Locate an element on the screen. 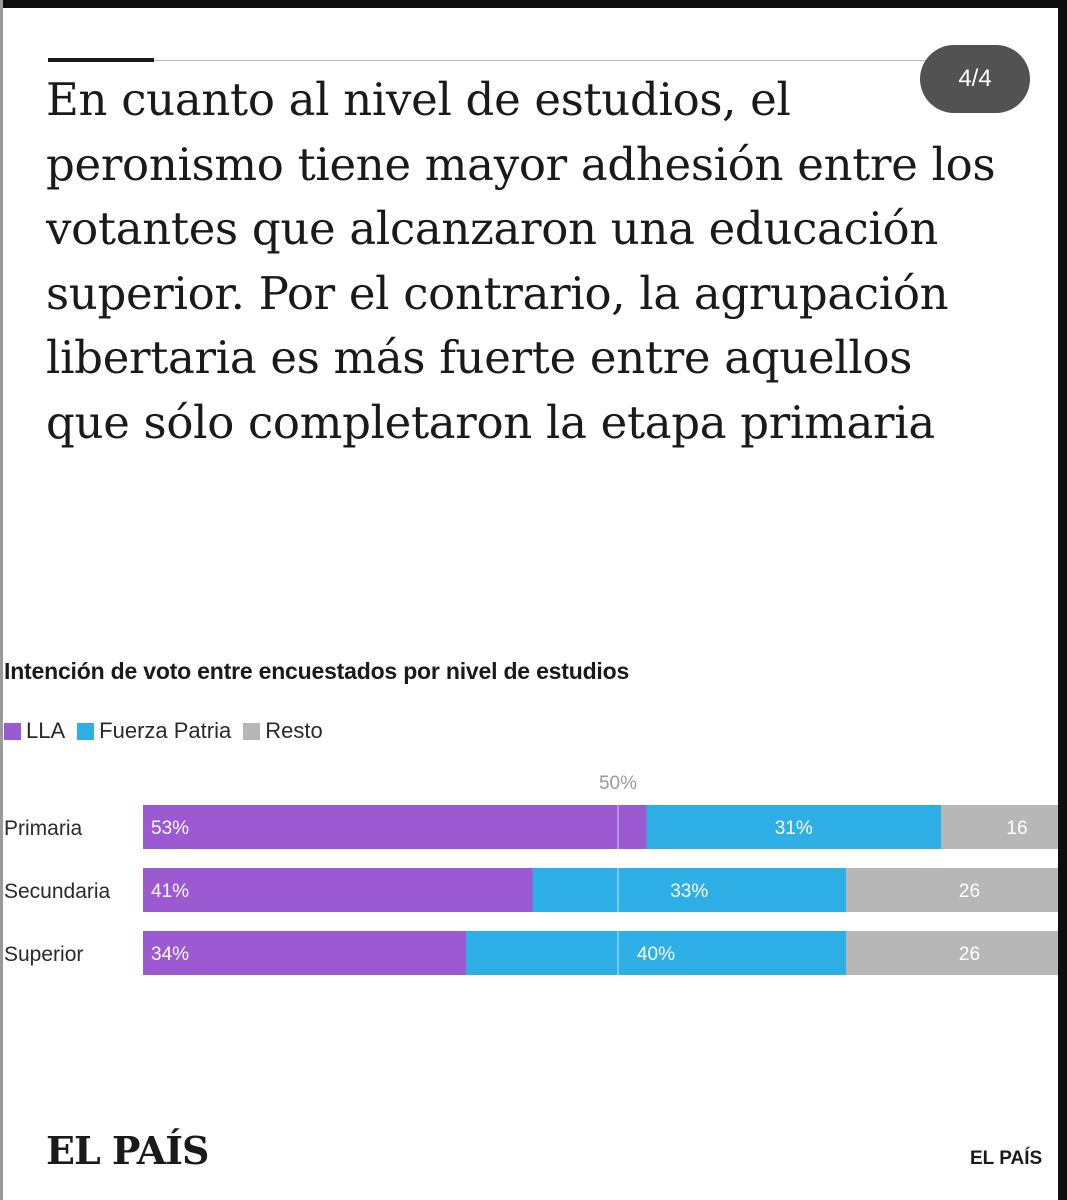  bar-lla-secundaria is located at coordinates (338, 890).